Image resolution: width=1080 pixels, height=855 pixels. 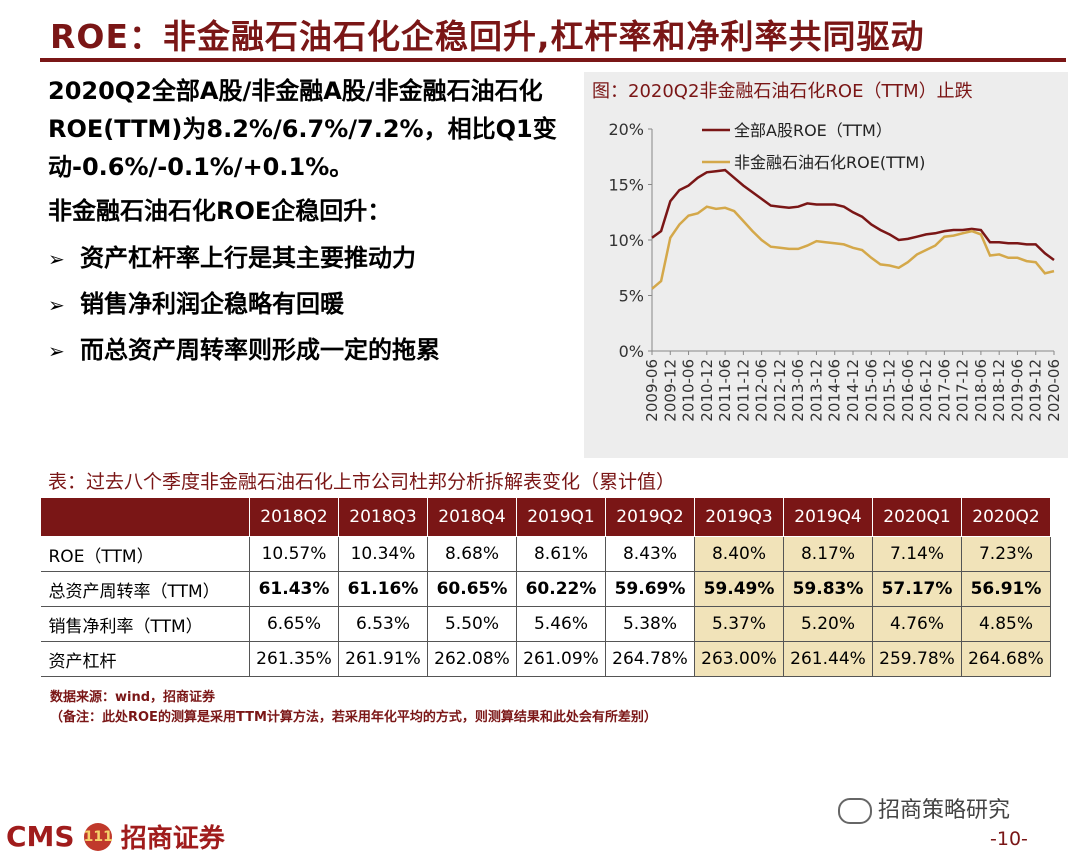 I want to click on x-tick-label: 2014-06, so click(x=835, y=390).